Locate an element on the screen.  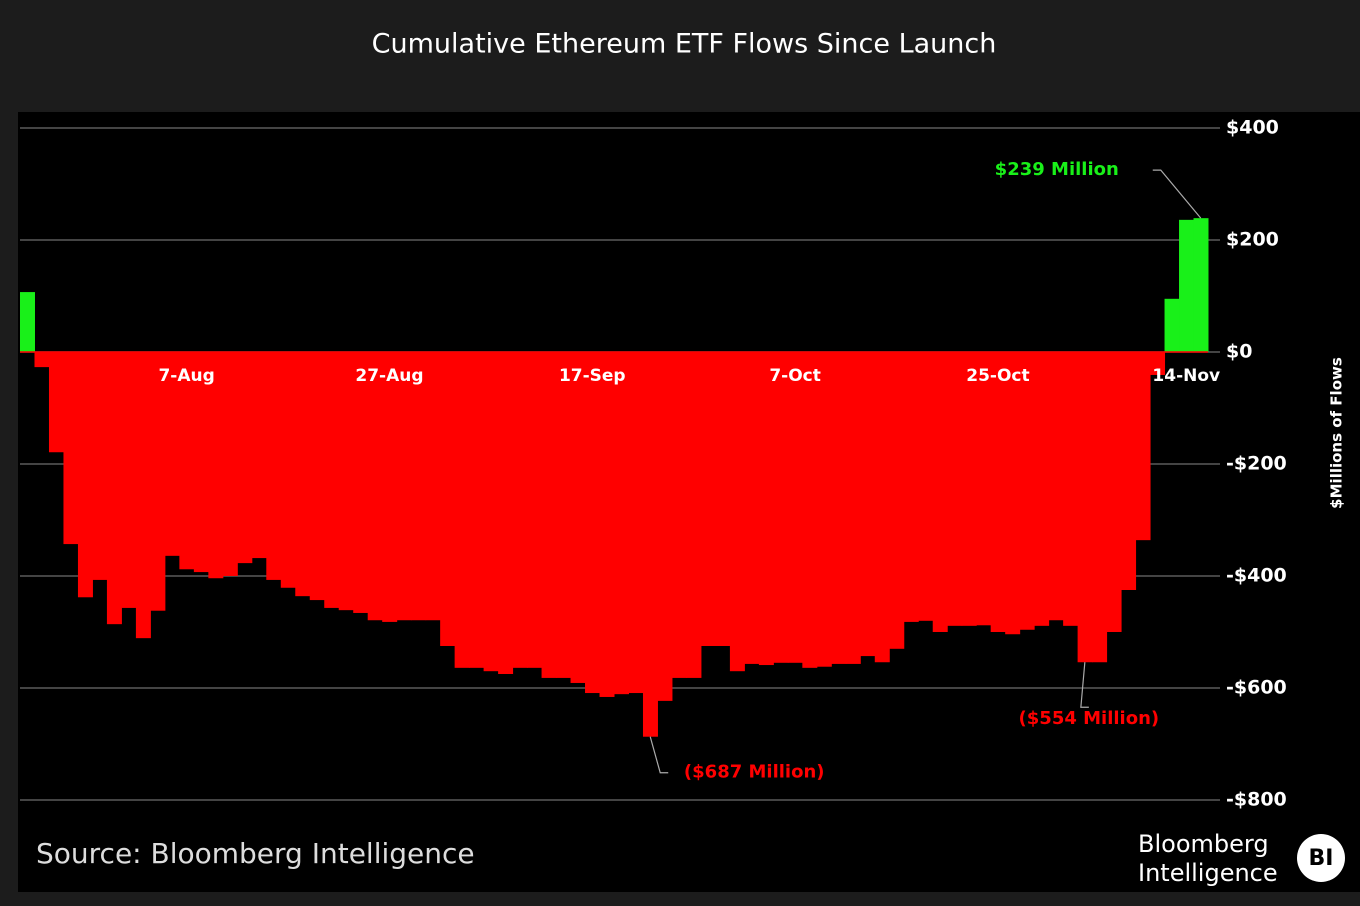
x-tick-label: 25-Oct is located at coordinates (997, 376).